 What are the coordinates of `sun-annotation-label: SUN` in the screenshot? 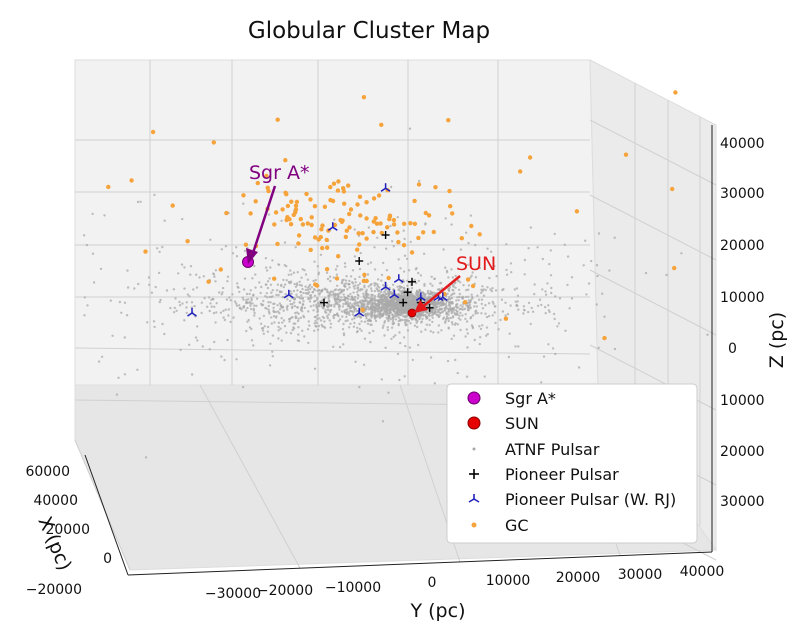 It's located at (476, 264).